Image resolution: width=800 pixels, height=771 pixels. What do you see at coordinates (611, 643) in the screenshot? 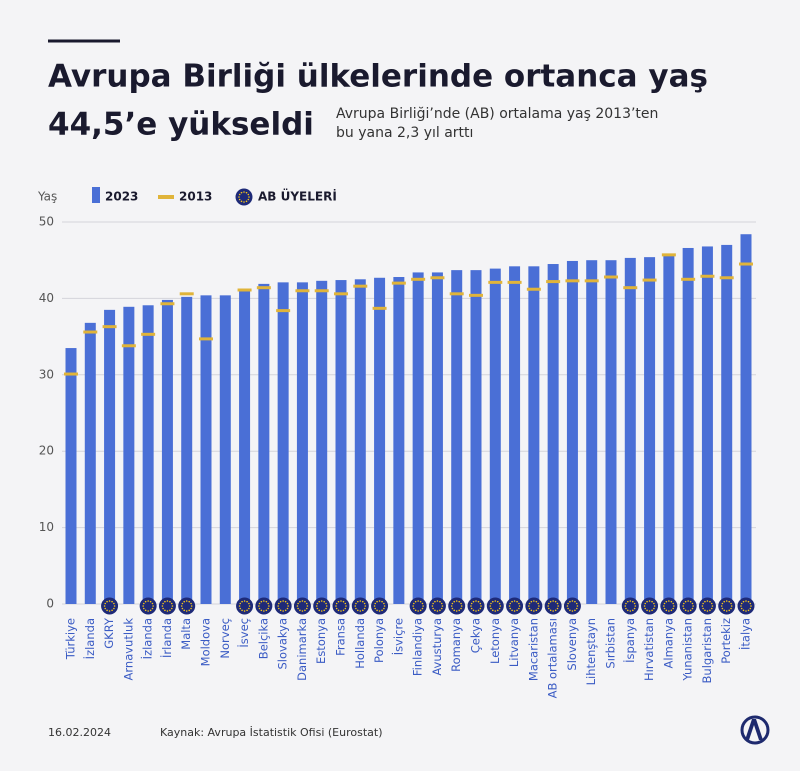
I see `x-tick-label: Sırbistan` at bounding box center [611, 643].